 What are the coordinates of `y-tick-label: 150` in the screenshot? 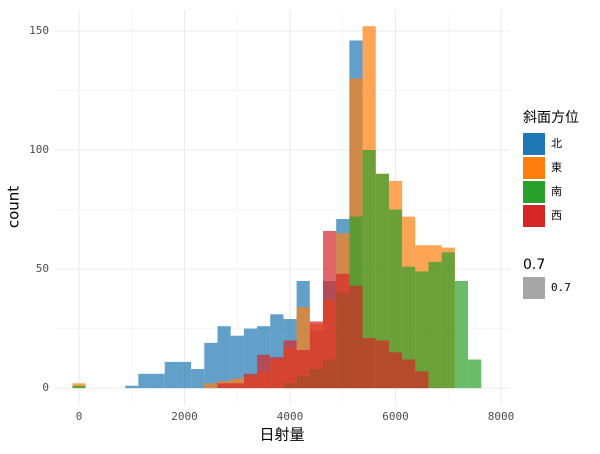 It's located at (39, 30).